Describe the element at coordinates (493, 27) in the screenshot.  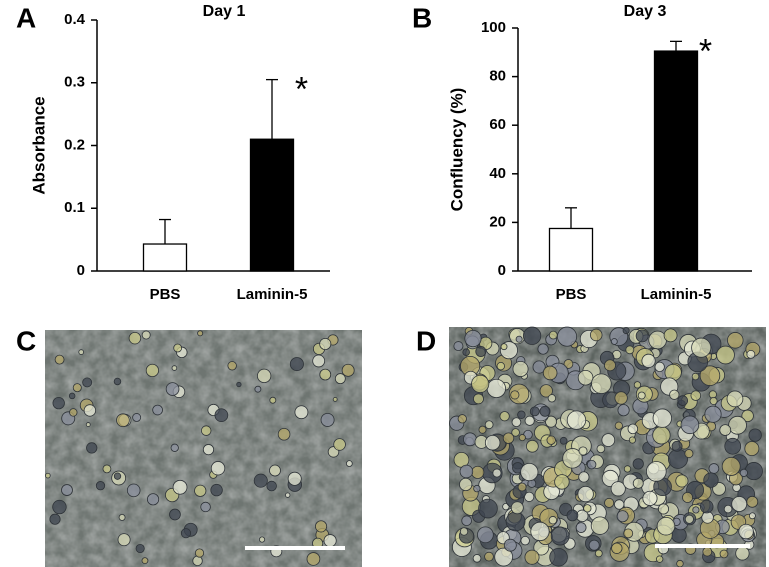
I see `y-tick-label: 100` at that location.